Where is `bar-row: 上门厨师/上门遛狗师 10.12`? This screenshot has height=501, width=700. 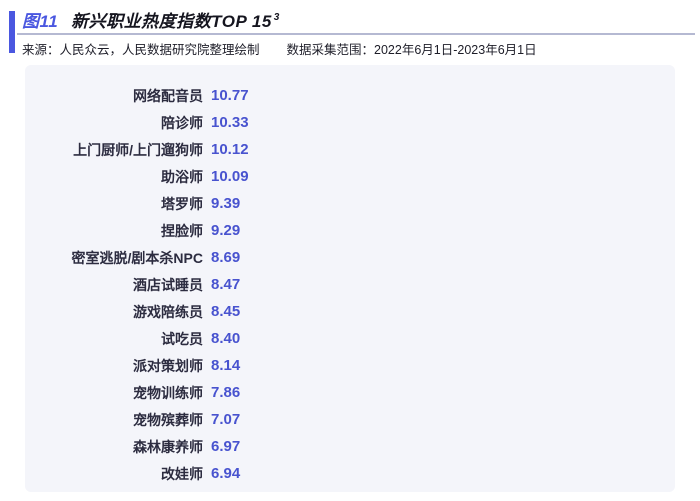 bar-row: 上门厨师/上门遛狗师 10.12 is located at coordinates (350, 149).